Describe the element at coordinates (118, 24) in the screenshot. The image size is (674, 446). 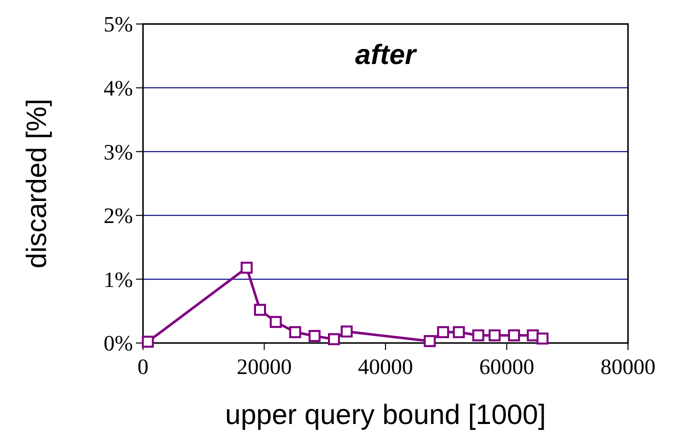
I see `y-tick-label: 5%` at that location.